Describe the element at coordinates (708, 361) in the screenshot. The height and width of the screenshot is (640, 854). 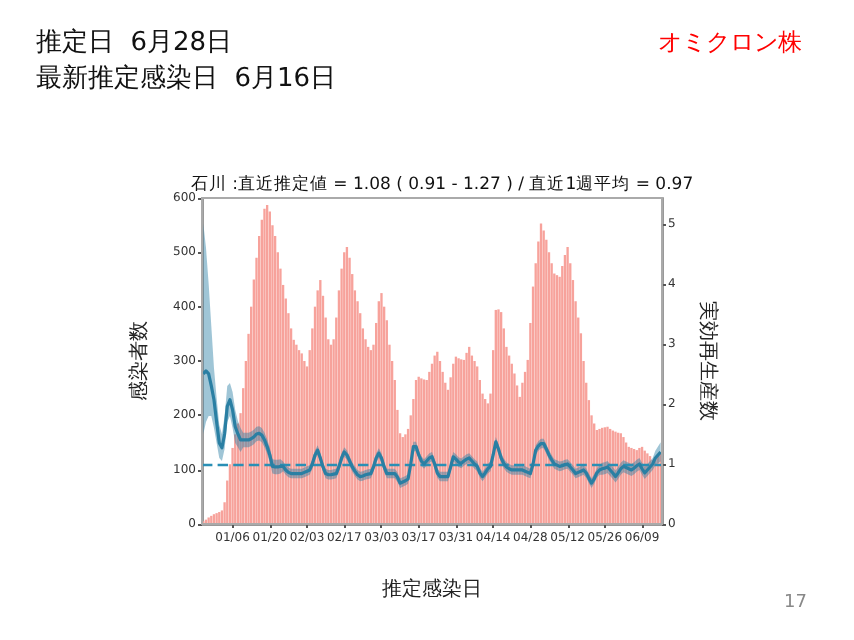
I see `y2-axis-title: 実効再生産数` at that location.